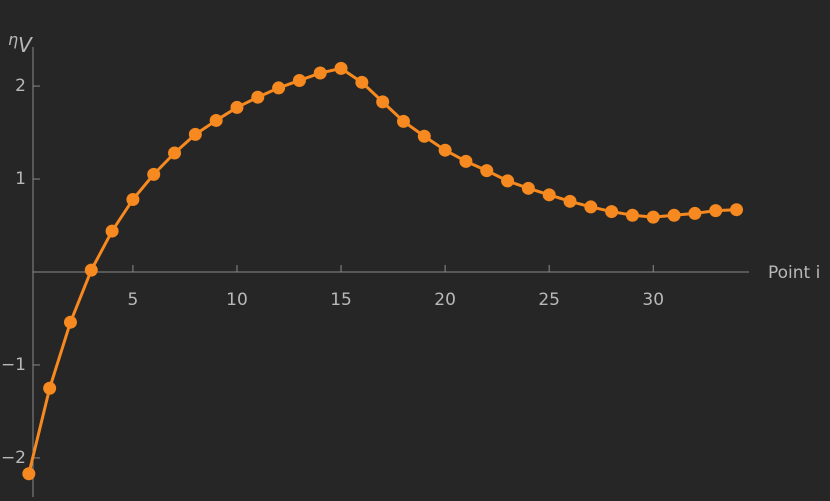 Image resolution: width=830 pixels, height=501 pixels. What do you see at coordinates (25, 45) in the screenshot?
I see `y-label-subscript: V` at bounding box center [25, 45].